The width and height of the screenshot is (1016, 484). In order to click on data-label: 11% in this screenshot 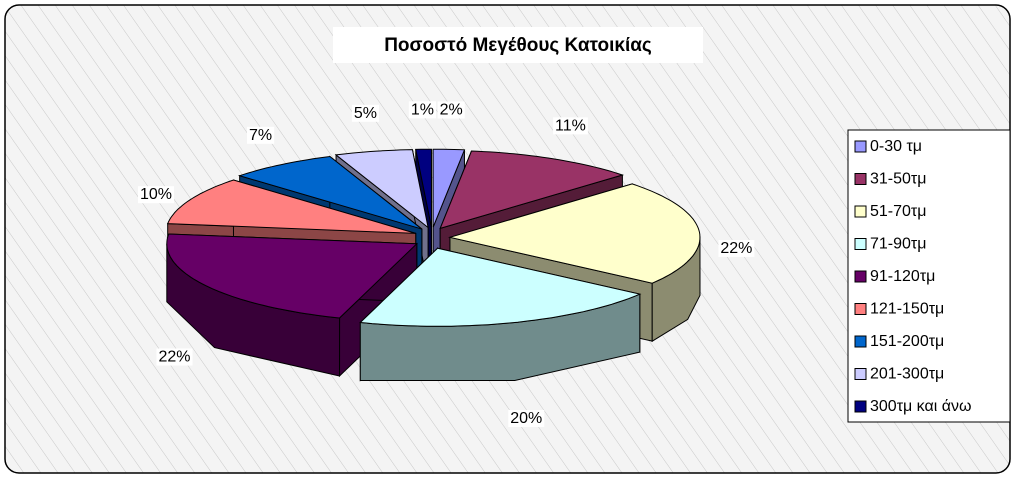, I will do `click(570, 125)`.